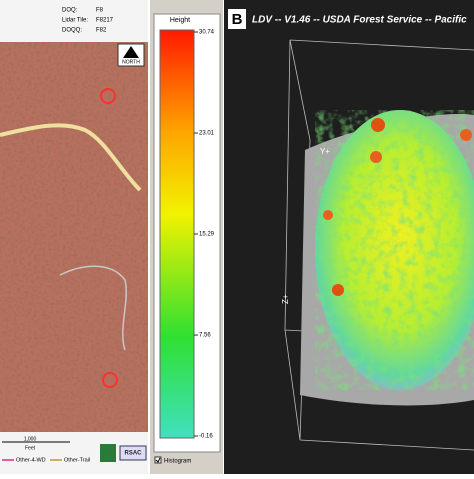  What do you see at coordinates (75, 21) in the screenshot?
I see `header-label: Lidar Tile:` at bounding box center [75, 21].